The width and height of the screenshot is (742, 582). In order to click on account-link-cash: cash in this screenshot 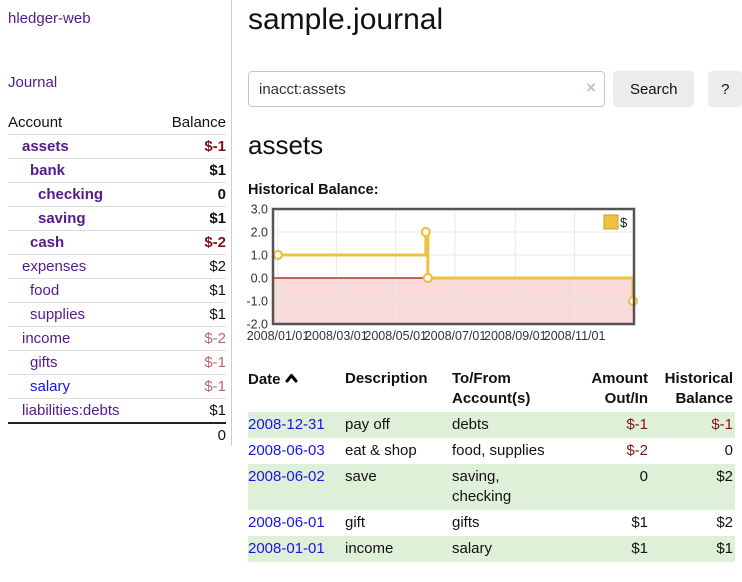, I will do `click(47, 242)`.